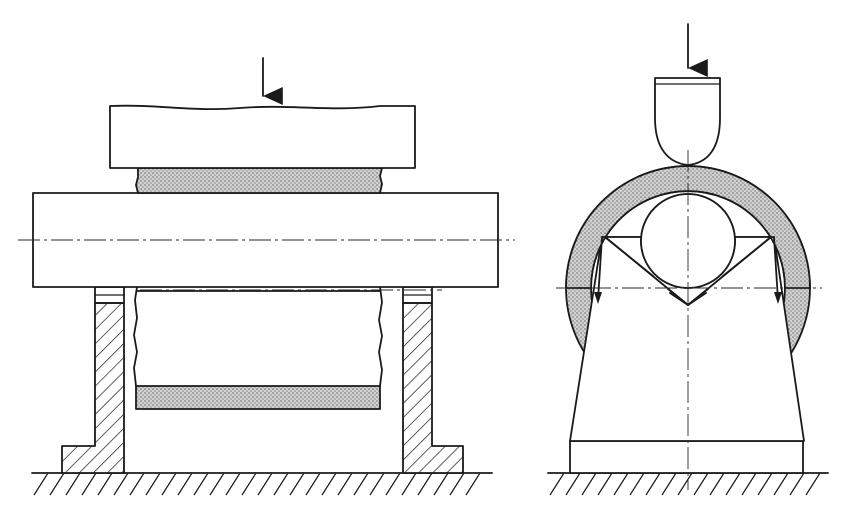 The height and width of the screenshot is (523, 854). Describe the element at coordinates (688, 227) in the screenshot. I see `ring-upper-half` at that location.